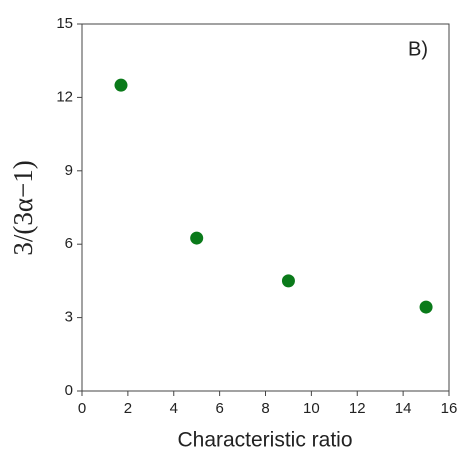  What do you see at coordinates (128, 408) in the screenshot?
I see `x-tick-label: 2` at bounding box center [128, 408].